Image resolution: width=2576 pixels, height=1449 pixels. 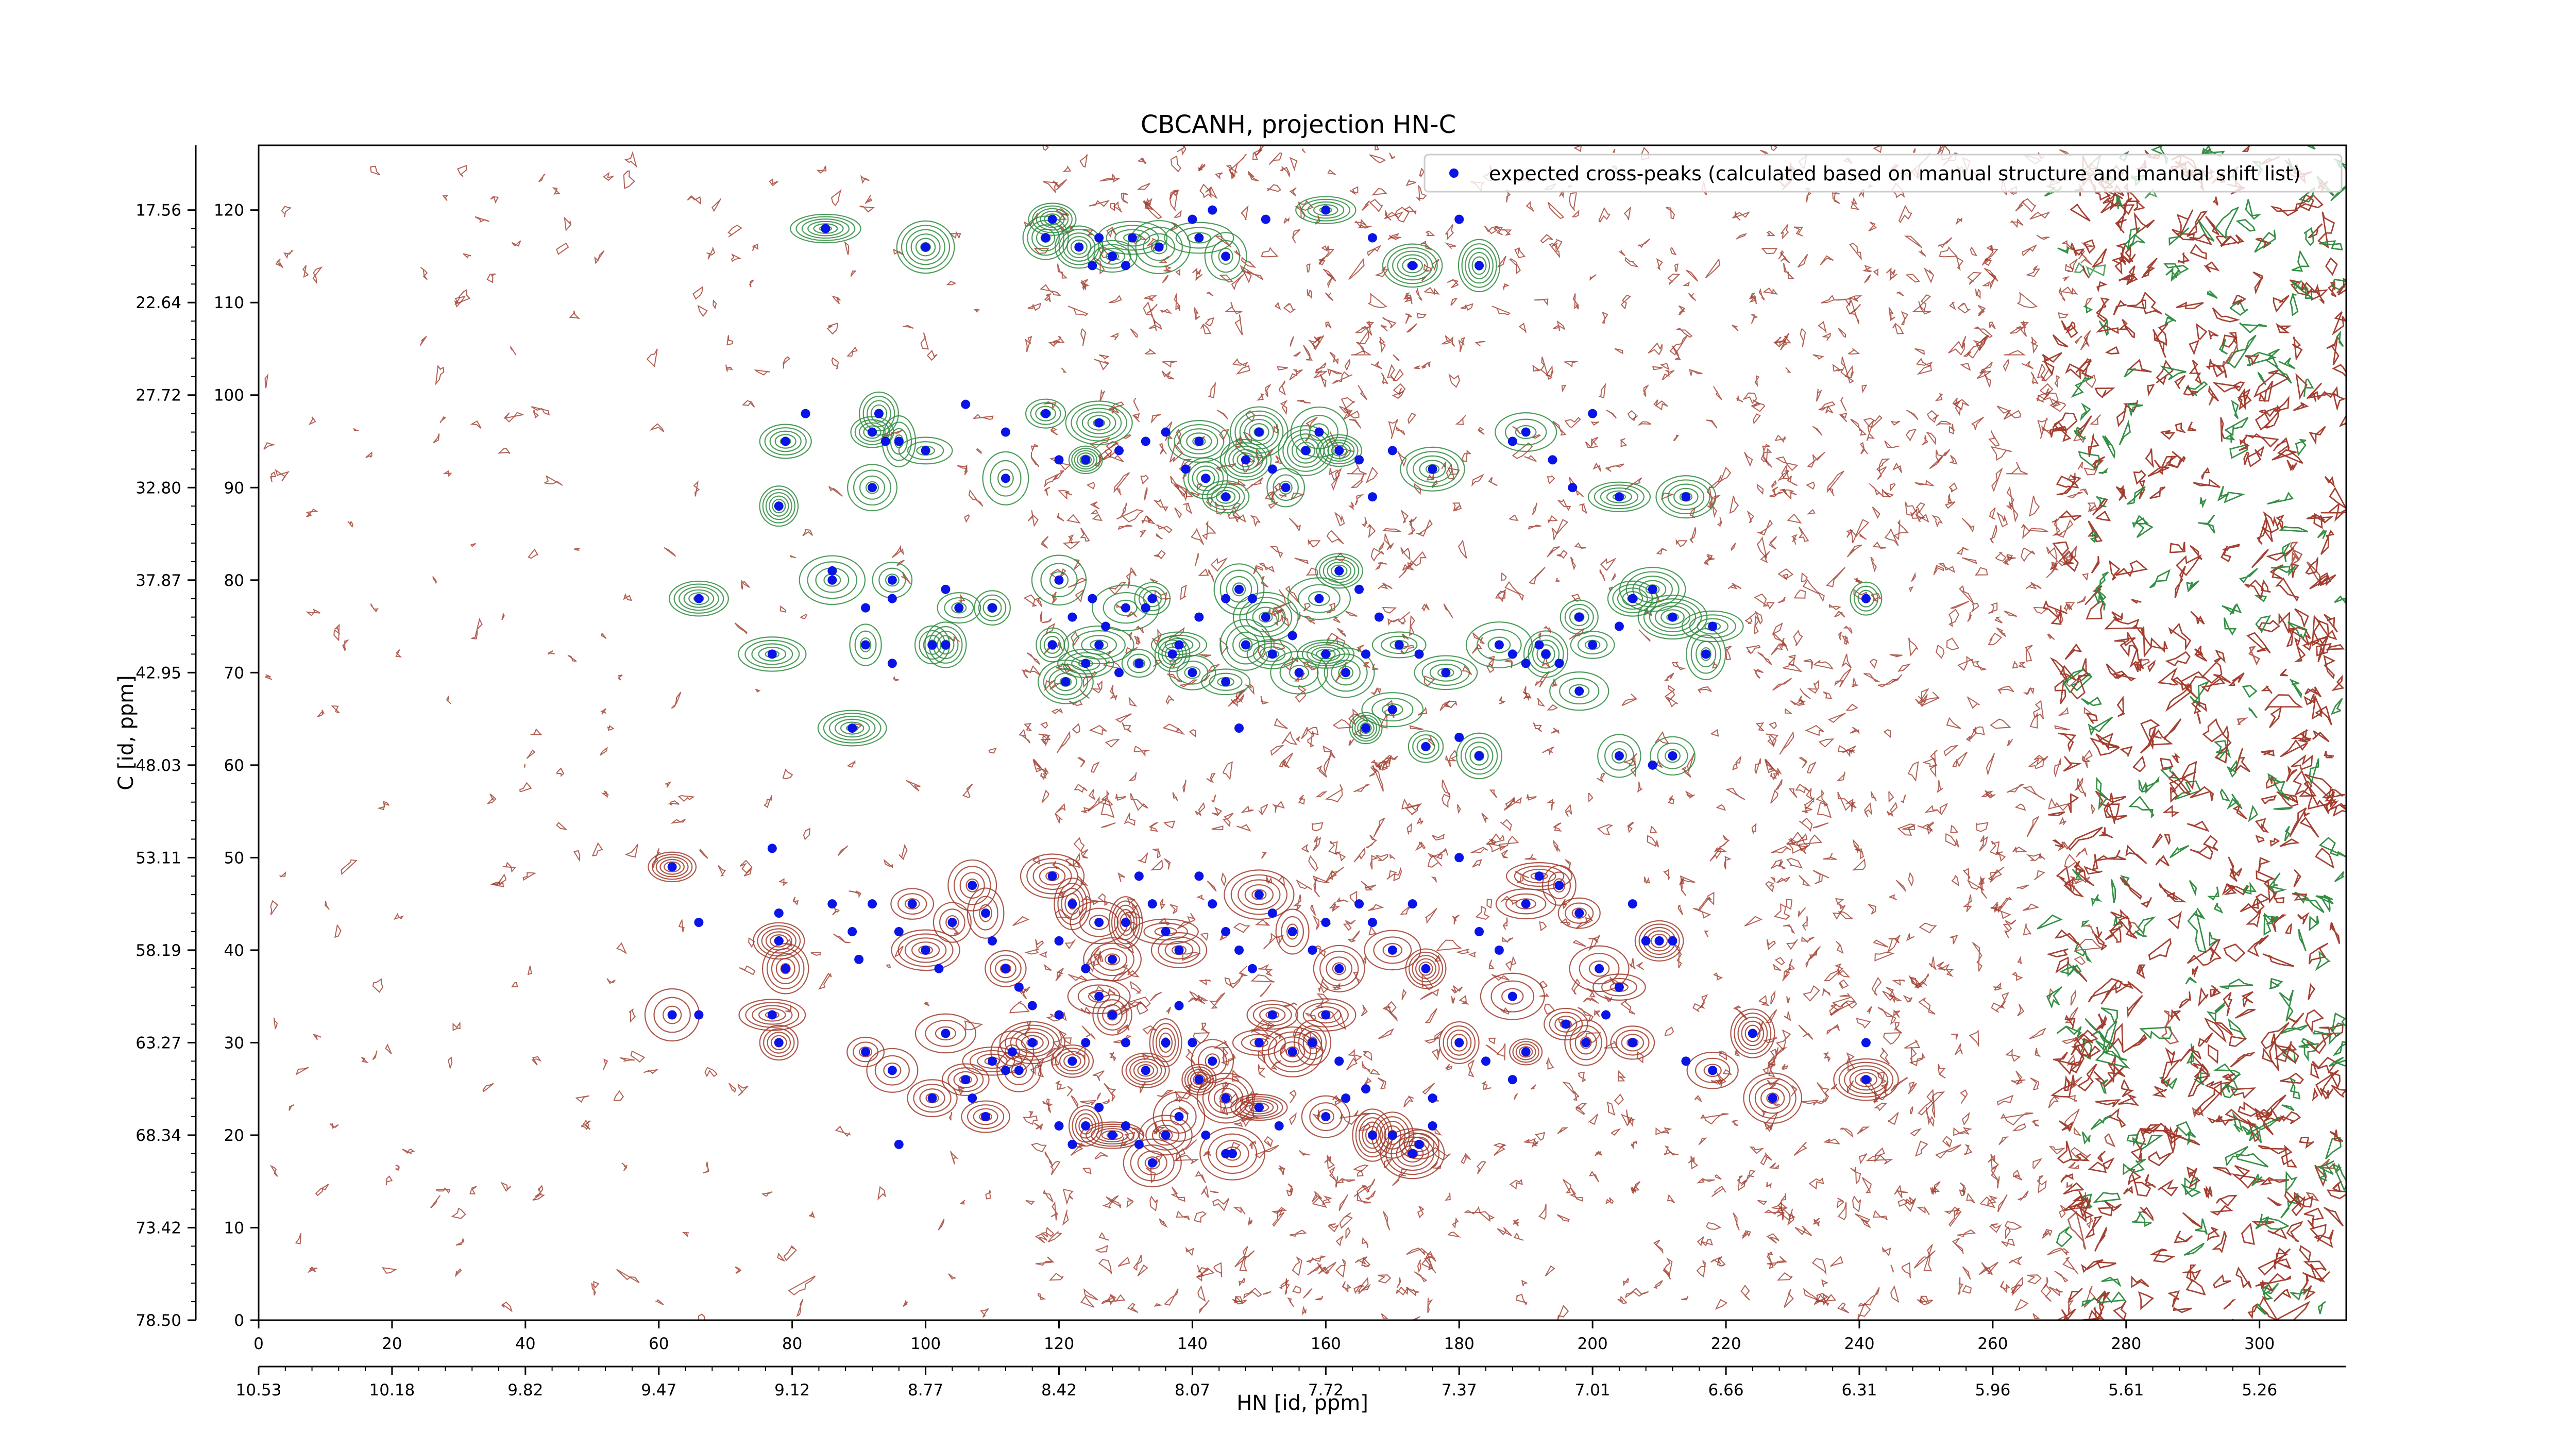 I want to click on y-tick-label: 80, so click(x=234, y=580).